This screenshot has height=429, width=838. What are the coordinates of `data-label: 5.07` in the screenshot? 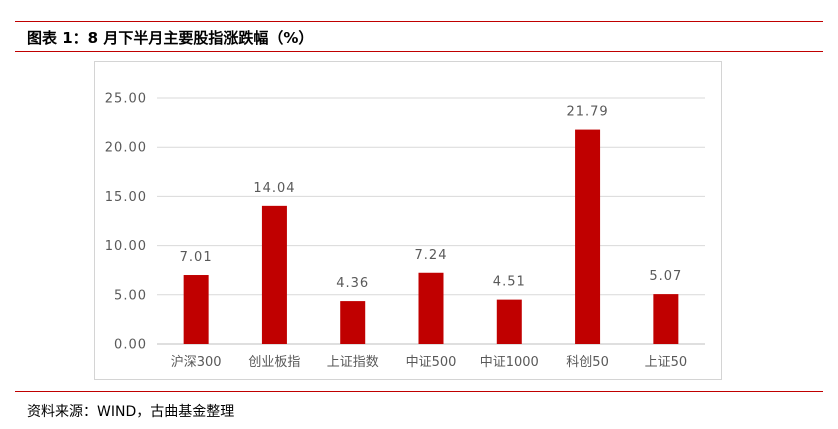 It's located at (665, 276).